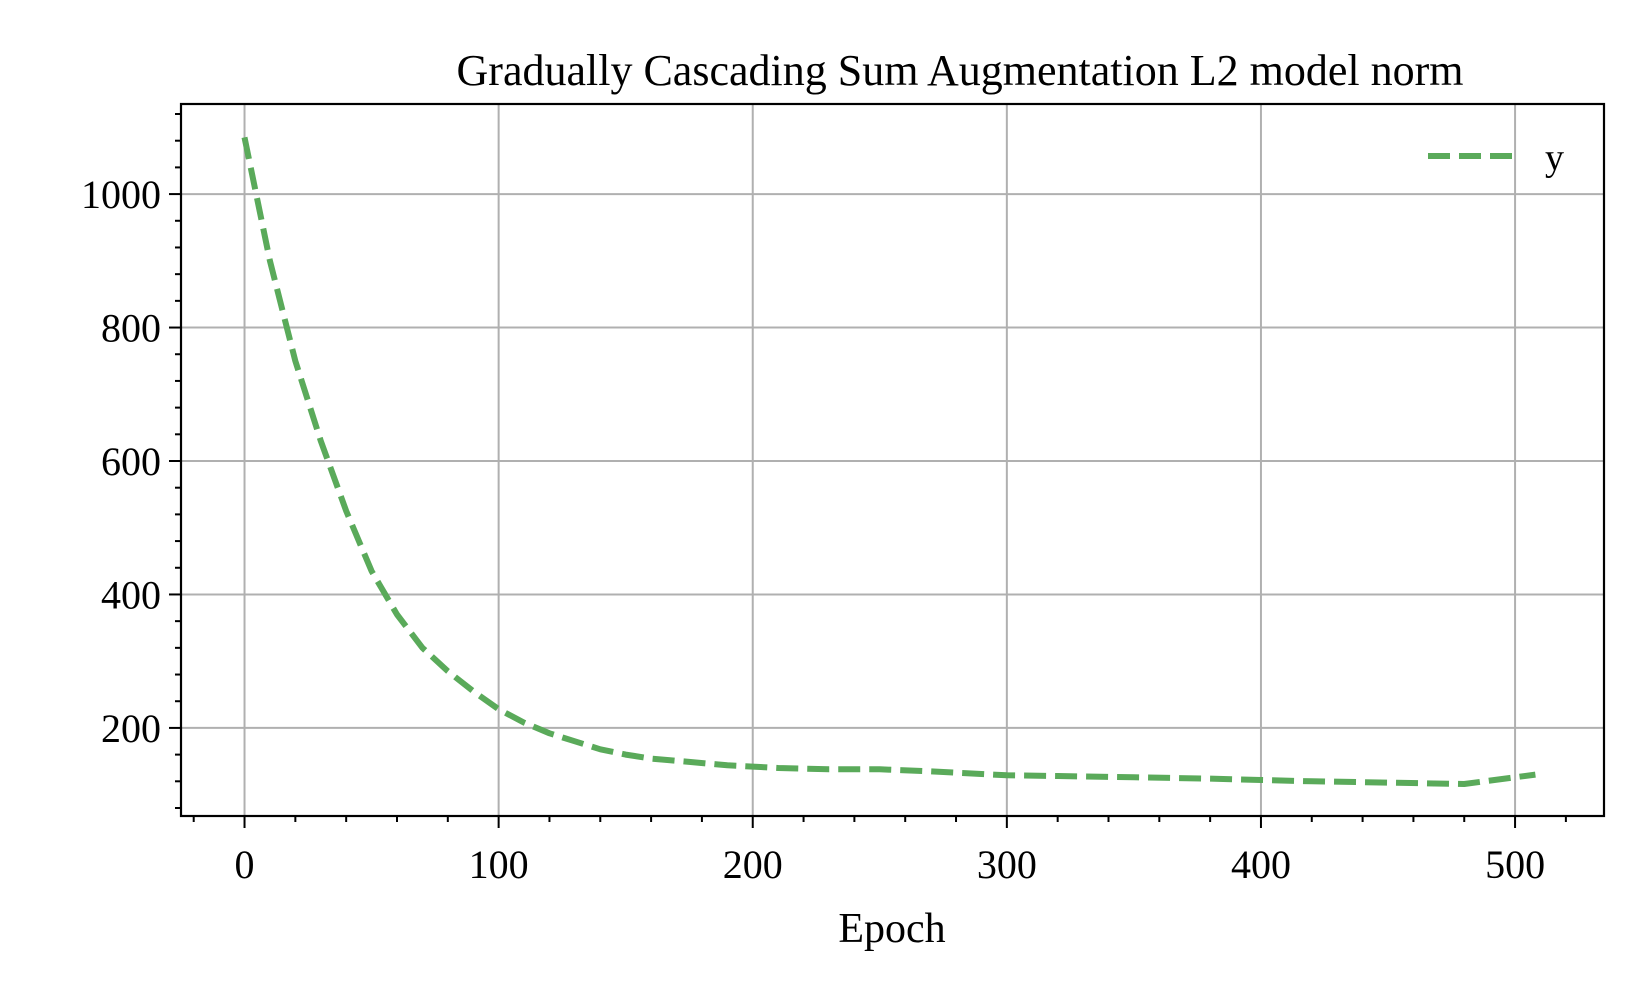 This screenshot has height=999, width=1650. What do you see at coordinates (1515, 864) in the screenshot?
I see `x-tick-label: 500` at bounding box center [1515, 864].